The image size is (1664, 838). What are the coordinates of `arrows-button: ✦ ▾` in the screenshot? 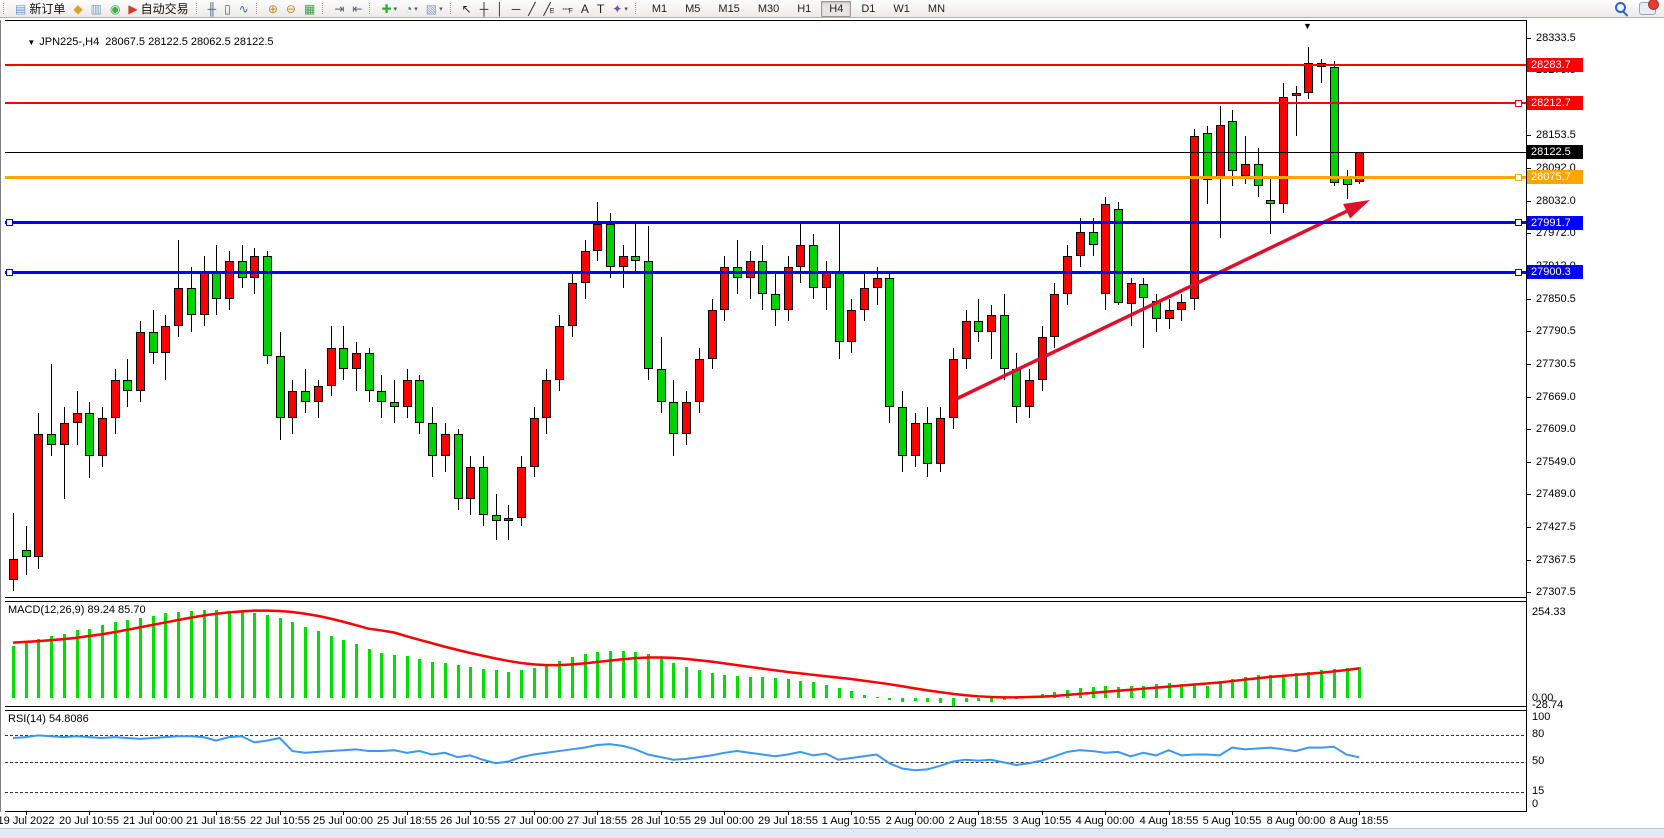 It's located at (620, 8).